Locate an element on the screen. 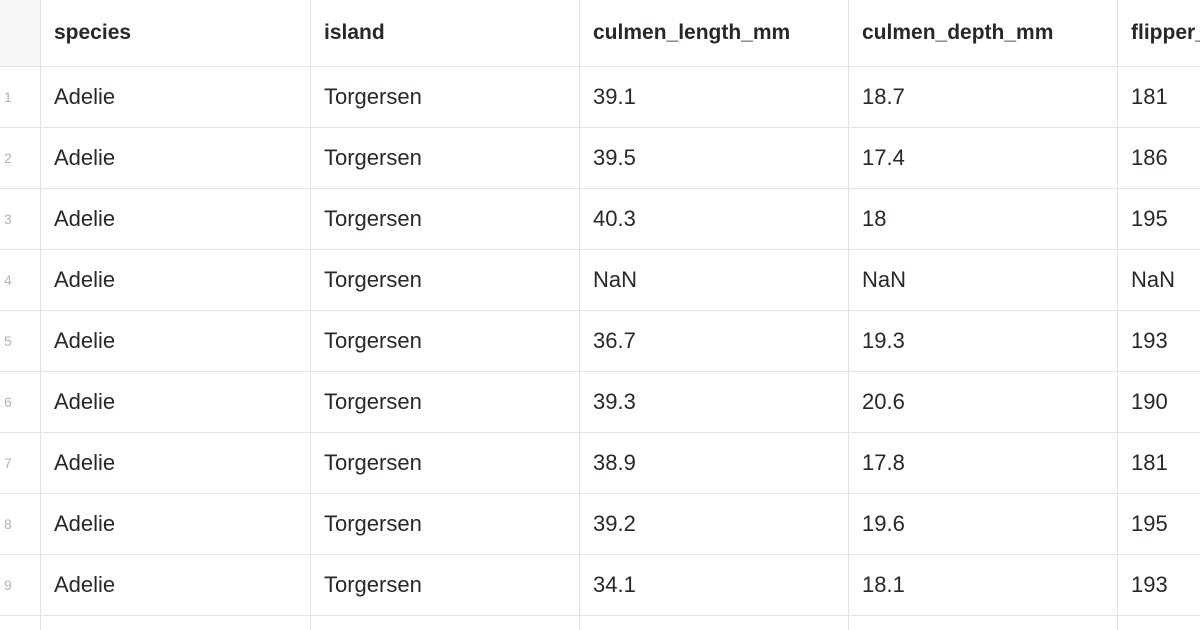  table-cell: 18.7 is located at coordinates (983, 97).